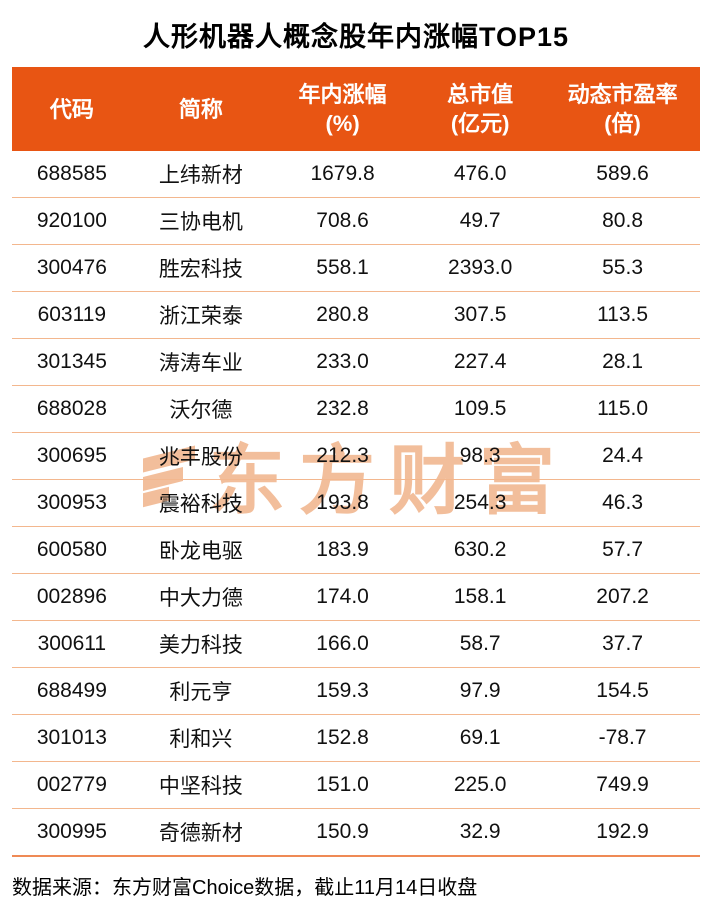 Image resolution: width=712 pixels, height=918 pixels. Describe the element at coordinates (342, 267) in the screenshot. I see `ytd-gain-value: 558.1` at that location.